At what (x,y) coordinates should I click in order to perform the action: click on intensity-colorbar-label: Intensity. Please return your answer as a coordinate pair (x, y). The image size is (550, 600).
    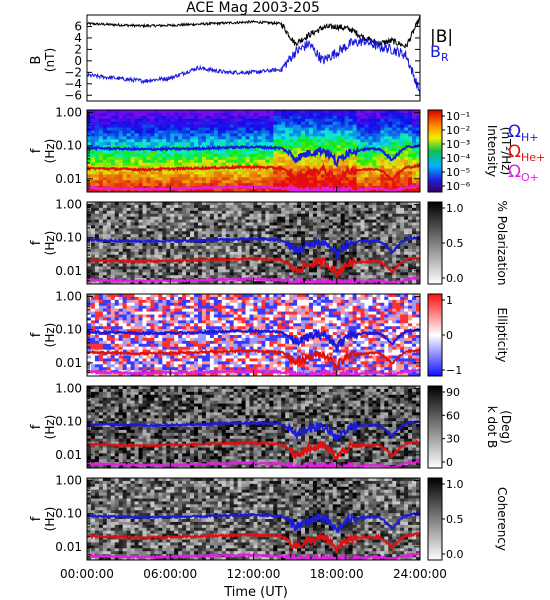
    Looking at the image, I should click on (492, 151).